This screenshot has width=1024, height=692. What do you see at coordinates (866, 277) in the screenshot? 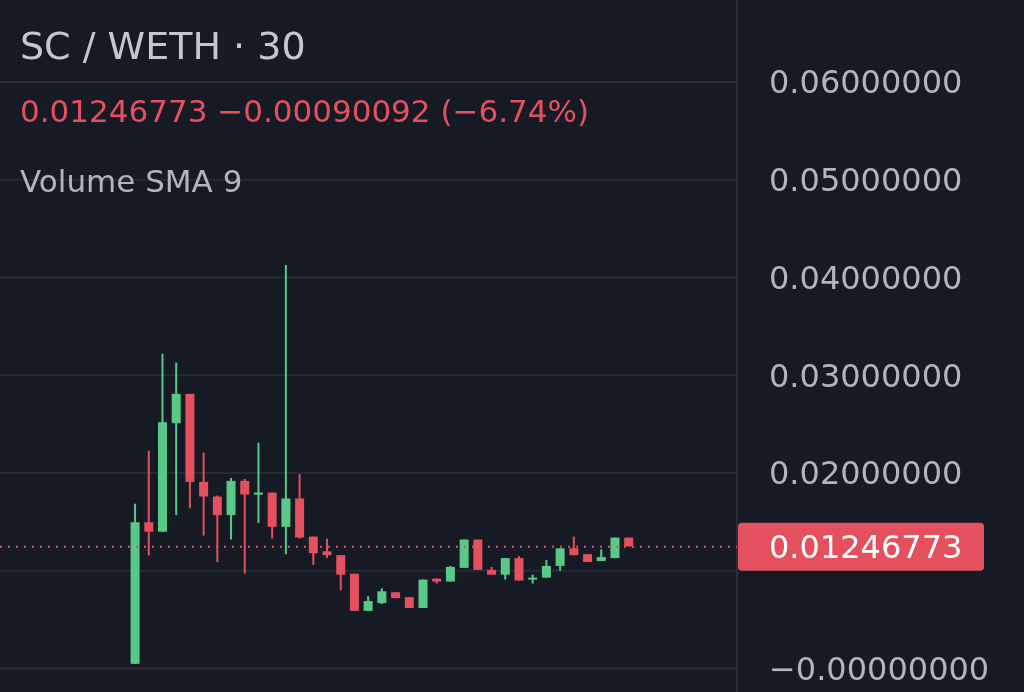
I see `y-tick-label: 0.04000000` at bounding box center [866, 277].